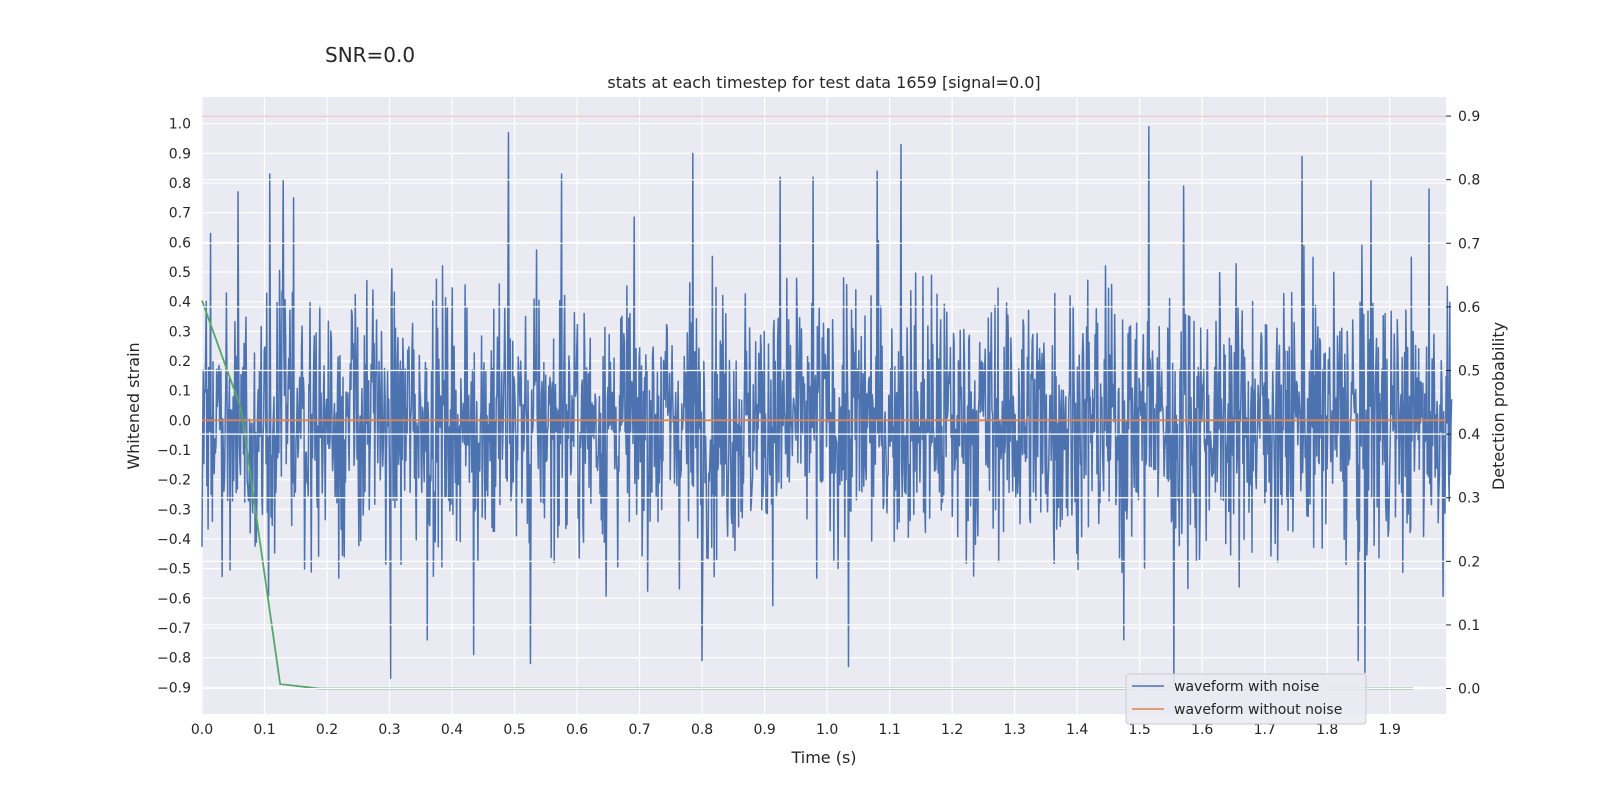 Image resolution: width=1600 pixels, height=800 pixels. I want to click on y2-tick-label: 0.8, so click(1469, 181).